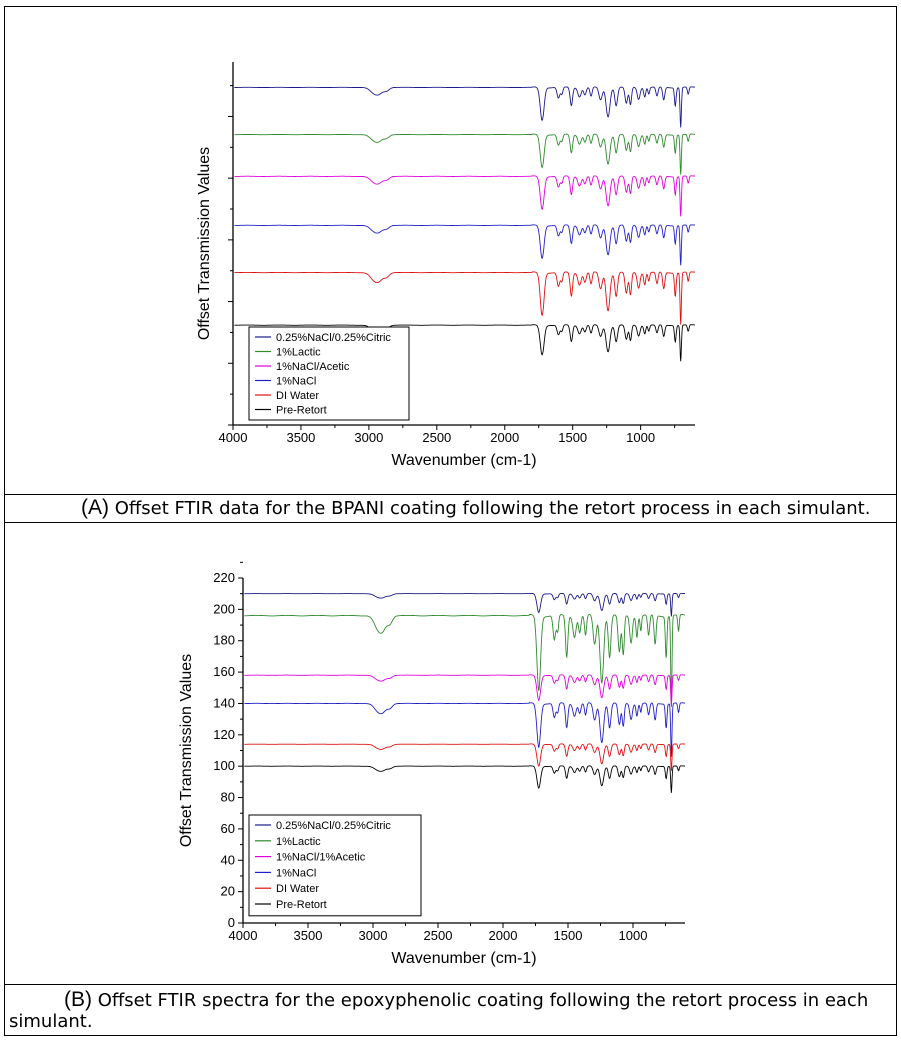 This screenshot has height=1042, width=901. I want to click on a-x-tick-label: 1000, so click(640, 437).